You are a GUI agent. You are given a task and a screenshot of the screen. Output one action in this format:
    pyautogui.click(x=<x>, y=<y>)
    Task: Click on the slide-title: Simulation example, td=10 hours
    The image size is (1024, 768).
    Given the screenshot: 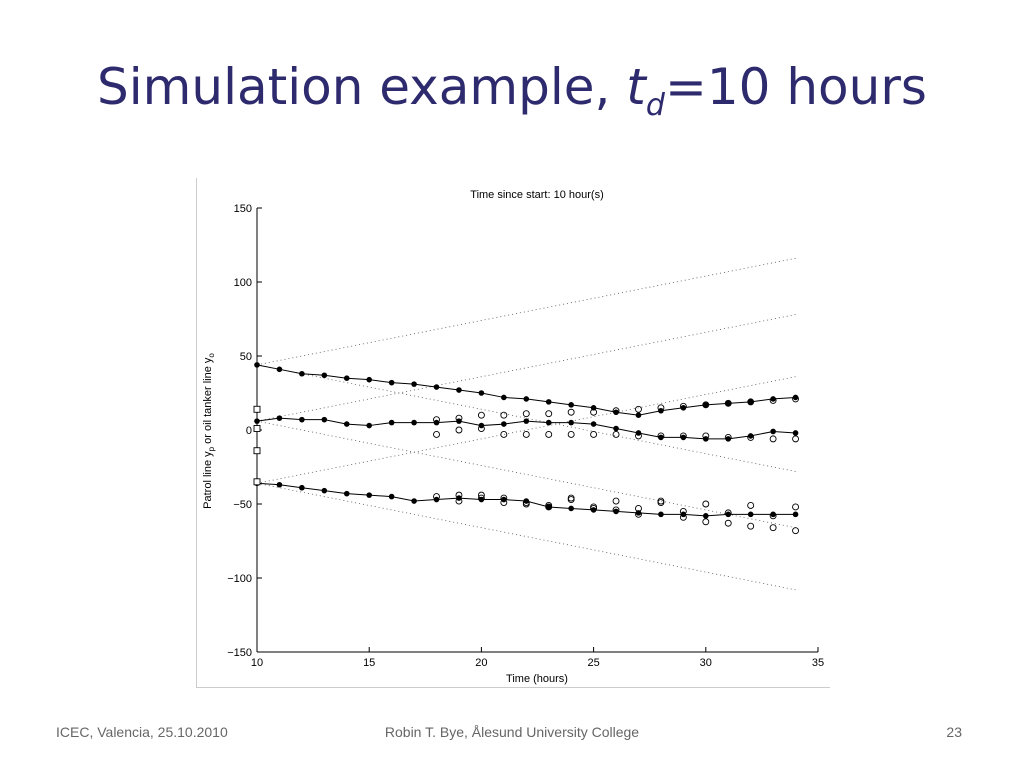 What is the action you would take?
    pyautogui.click(x=512, y=90)
    